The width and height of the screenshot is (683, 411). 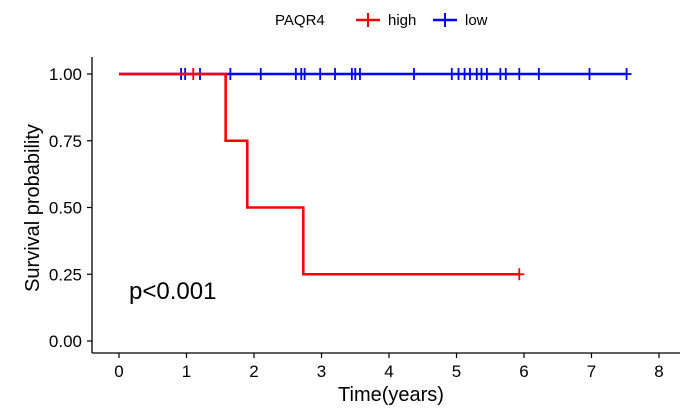 What do you see at coordinates (321, 371) in the screenshot?
I see `x-tick-label: 3` at bounding box center [321, 371].